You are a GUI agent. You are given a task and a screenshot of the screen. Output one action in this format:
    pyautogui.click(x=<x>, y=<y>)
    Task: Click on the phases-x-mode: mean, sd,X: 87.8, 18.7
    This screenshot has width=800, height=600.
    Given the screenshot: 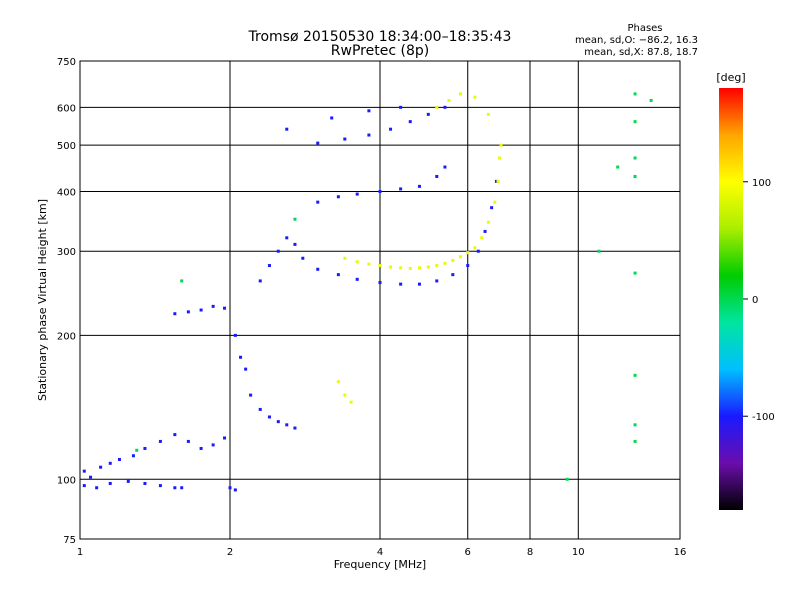 What is the action you would take?
    pyautogui.click(x=641, y=52)
    